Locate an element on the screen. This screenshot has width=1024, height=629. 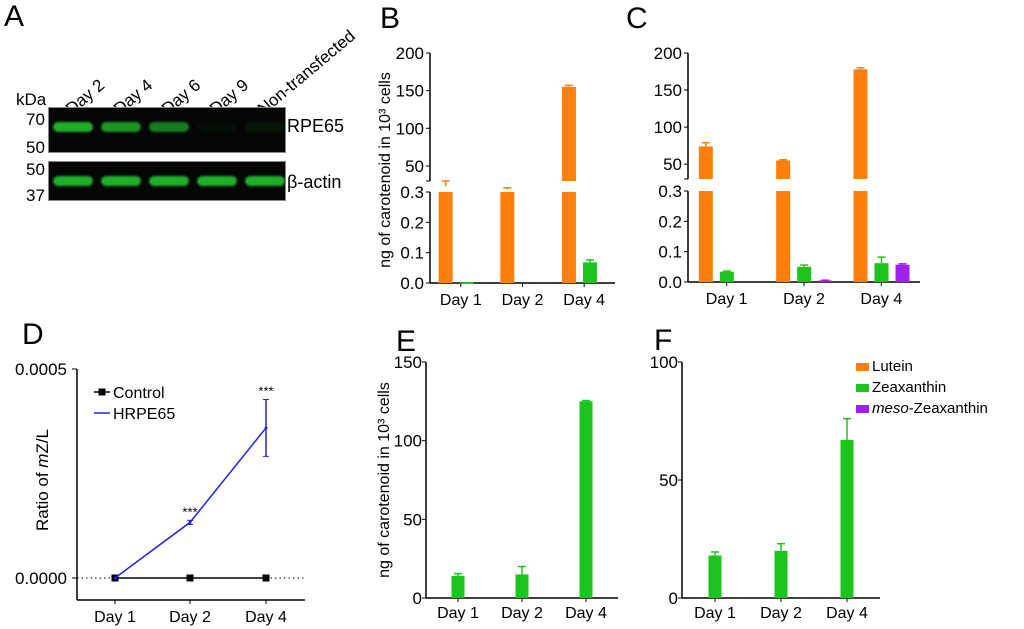
rpe65-label: RPE65 is located at coordinates (316, 126).